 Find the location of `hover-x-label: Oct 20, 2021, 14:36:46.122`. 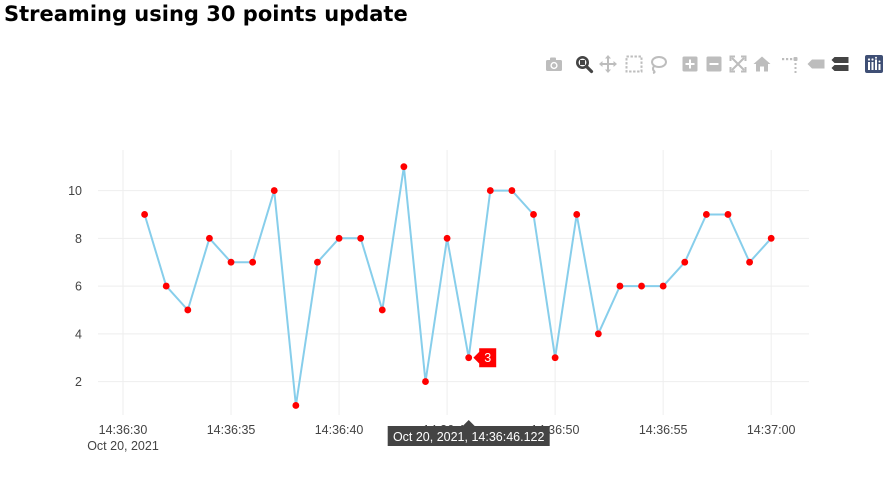

hover-x-label: Oct 20, 2021, 14:36:46.122 is located at coordinates (469, 437).